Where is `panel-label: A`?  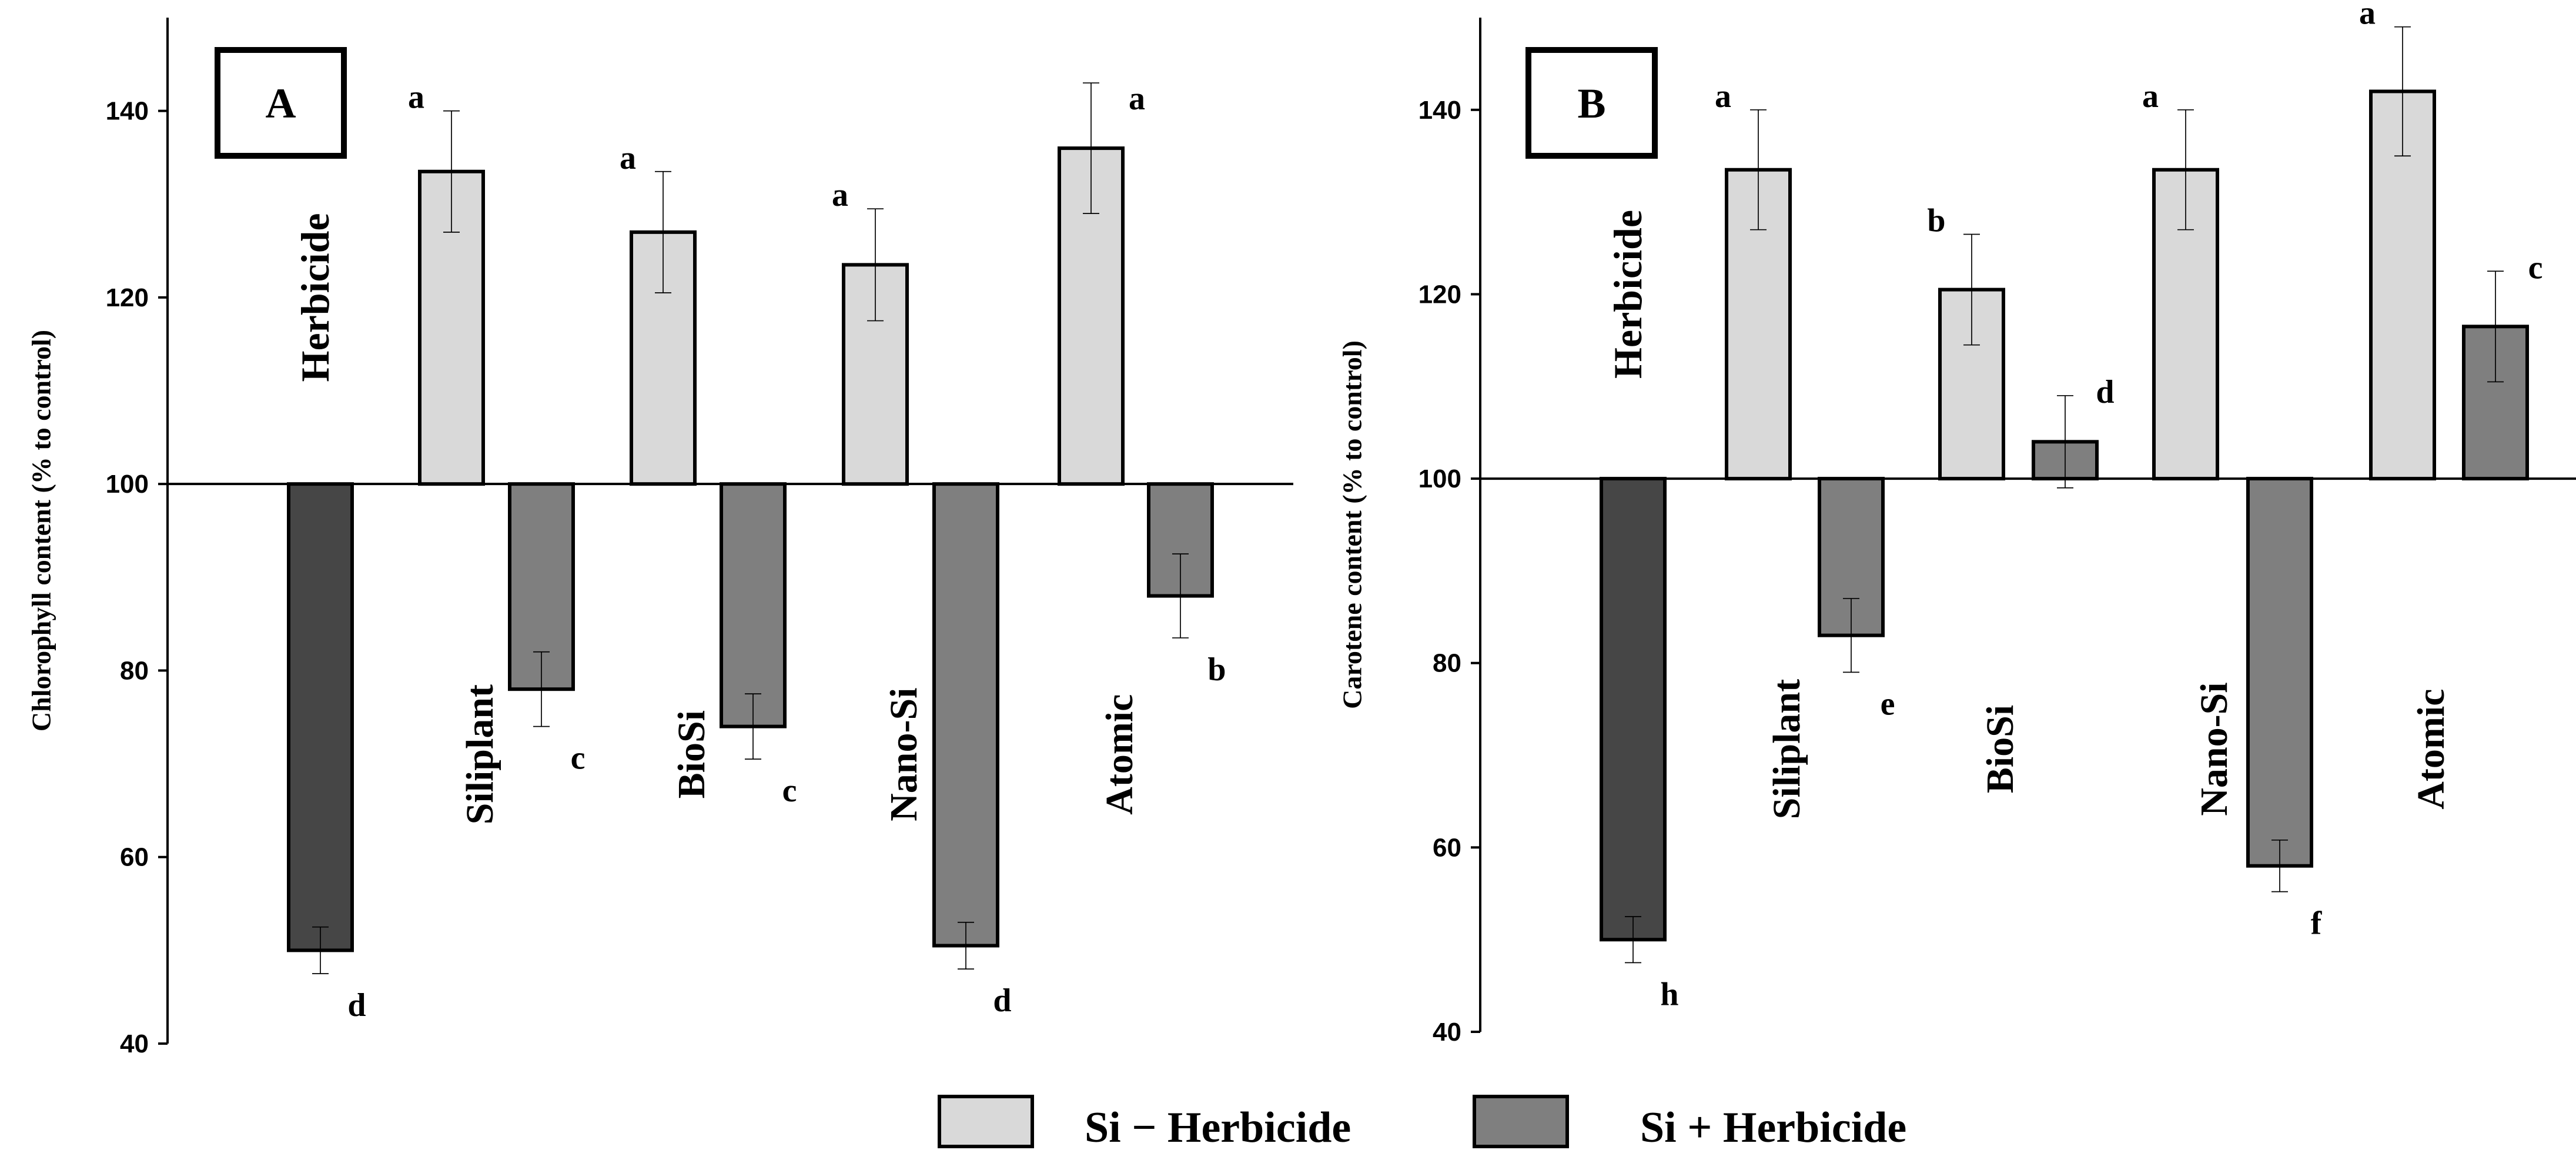 panel-label: A is located at coordinates (281, 103).